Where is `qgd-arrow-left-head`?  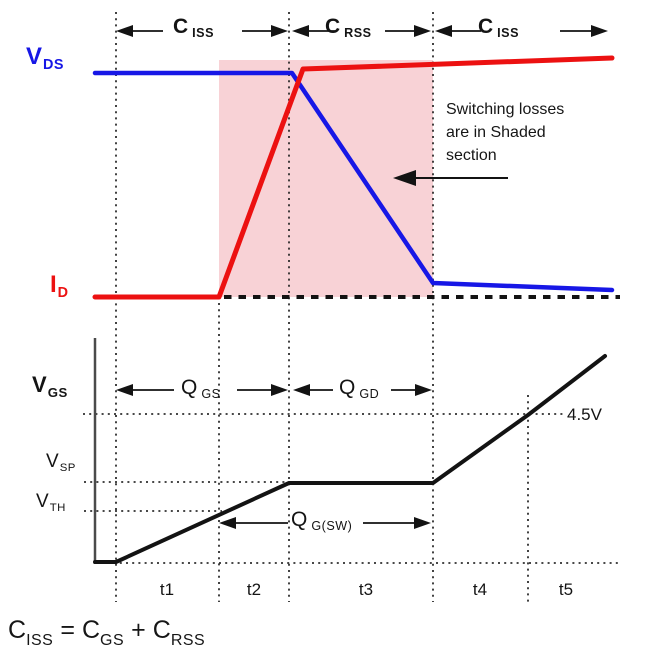
qgd-arrow-left-head is located at coordinates (301, 390).